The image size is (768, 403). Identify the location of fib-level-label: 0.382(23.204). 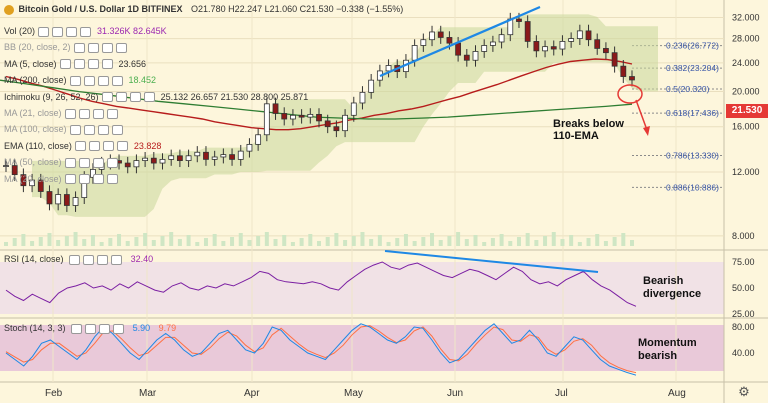
(692, 68).